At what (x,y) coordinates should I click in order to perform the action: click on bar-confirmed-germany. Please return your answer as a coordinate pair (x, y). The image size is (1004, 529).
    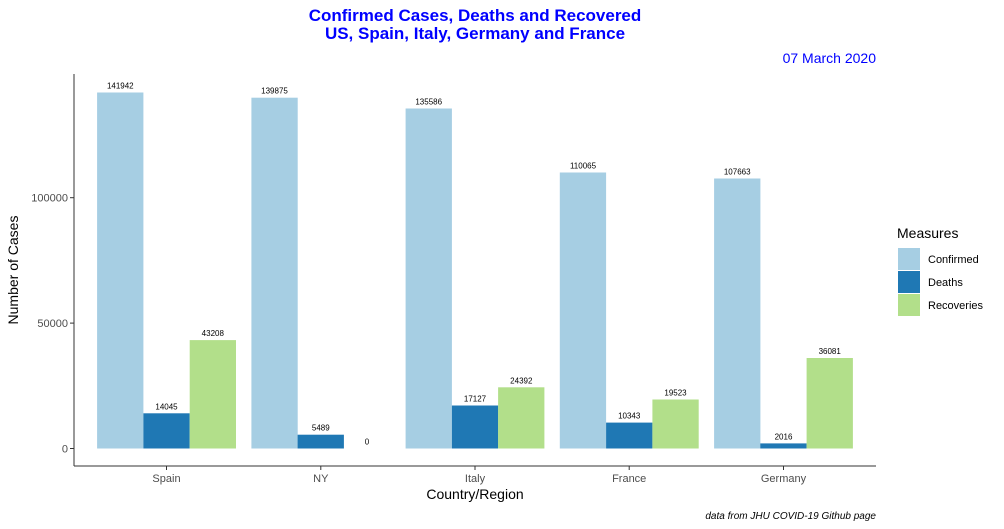
    Looking at the image, I should click on (737, 313).